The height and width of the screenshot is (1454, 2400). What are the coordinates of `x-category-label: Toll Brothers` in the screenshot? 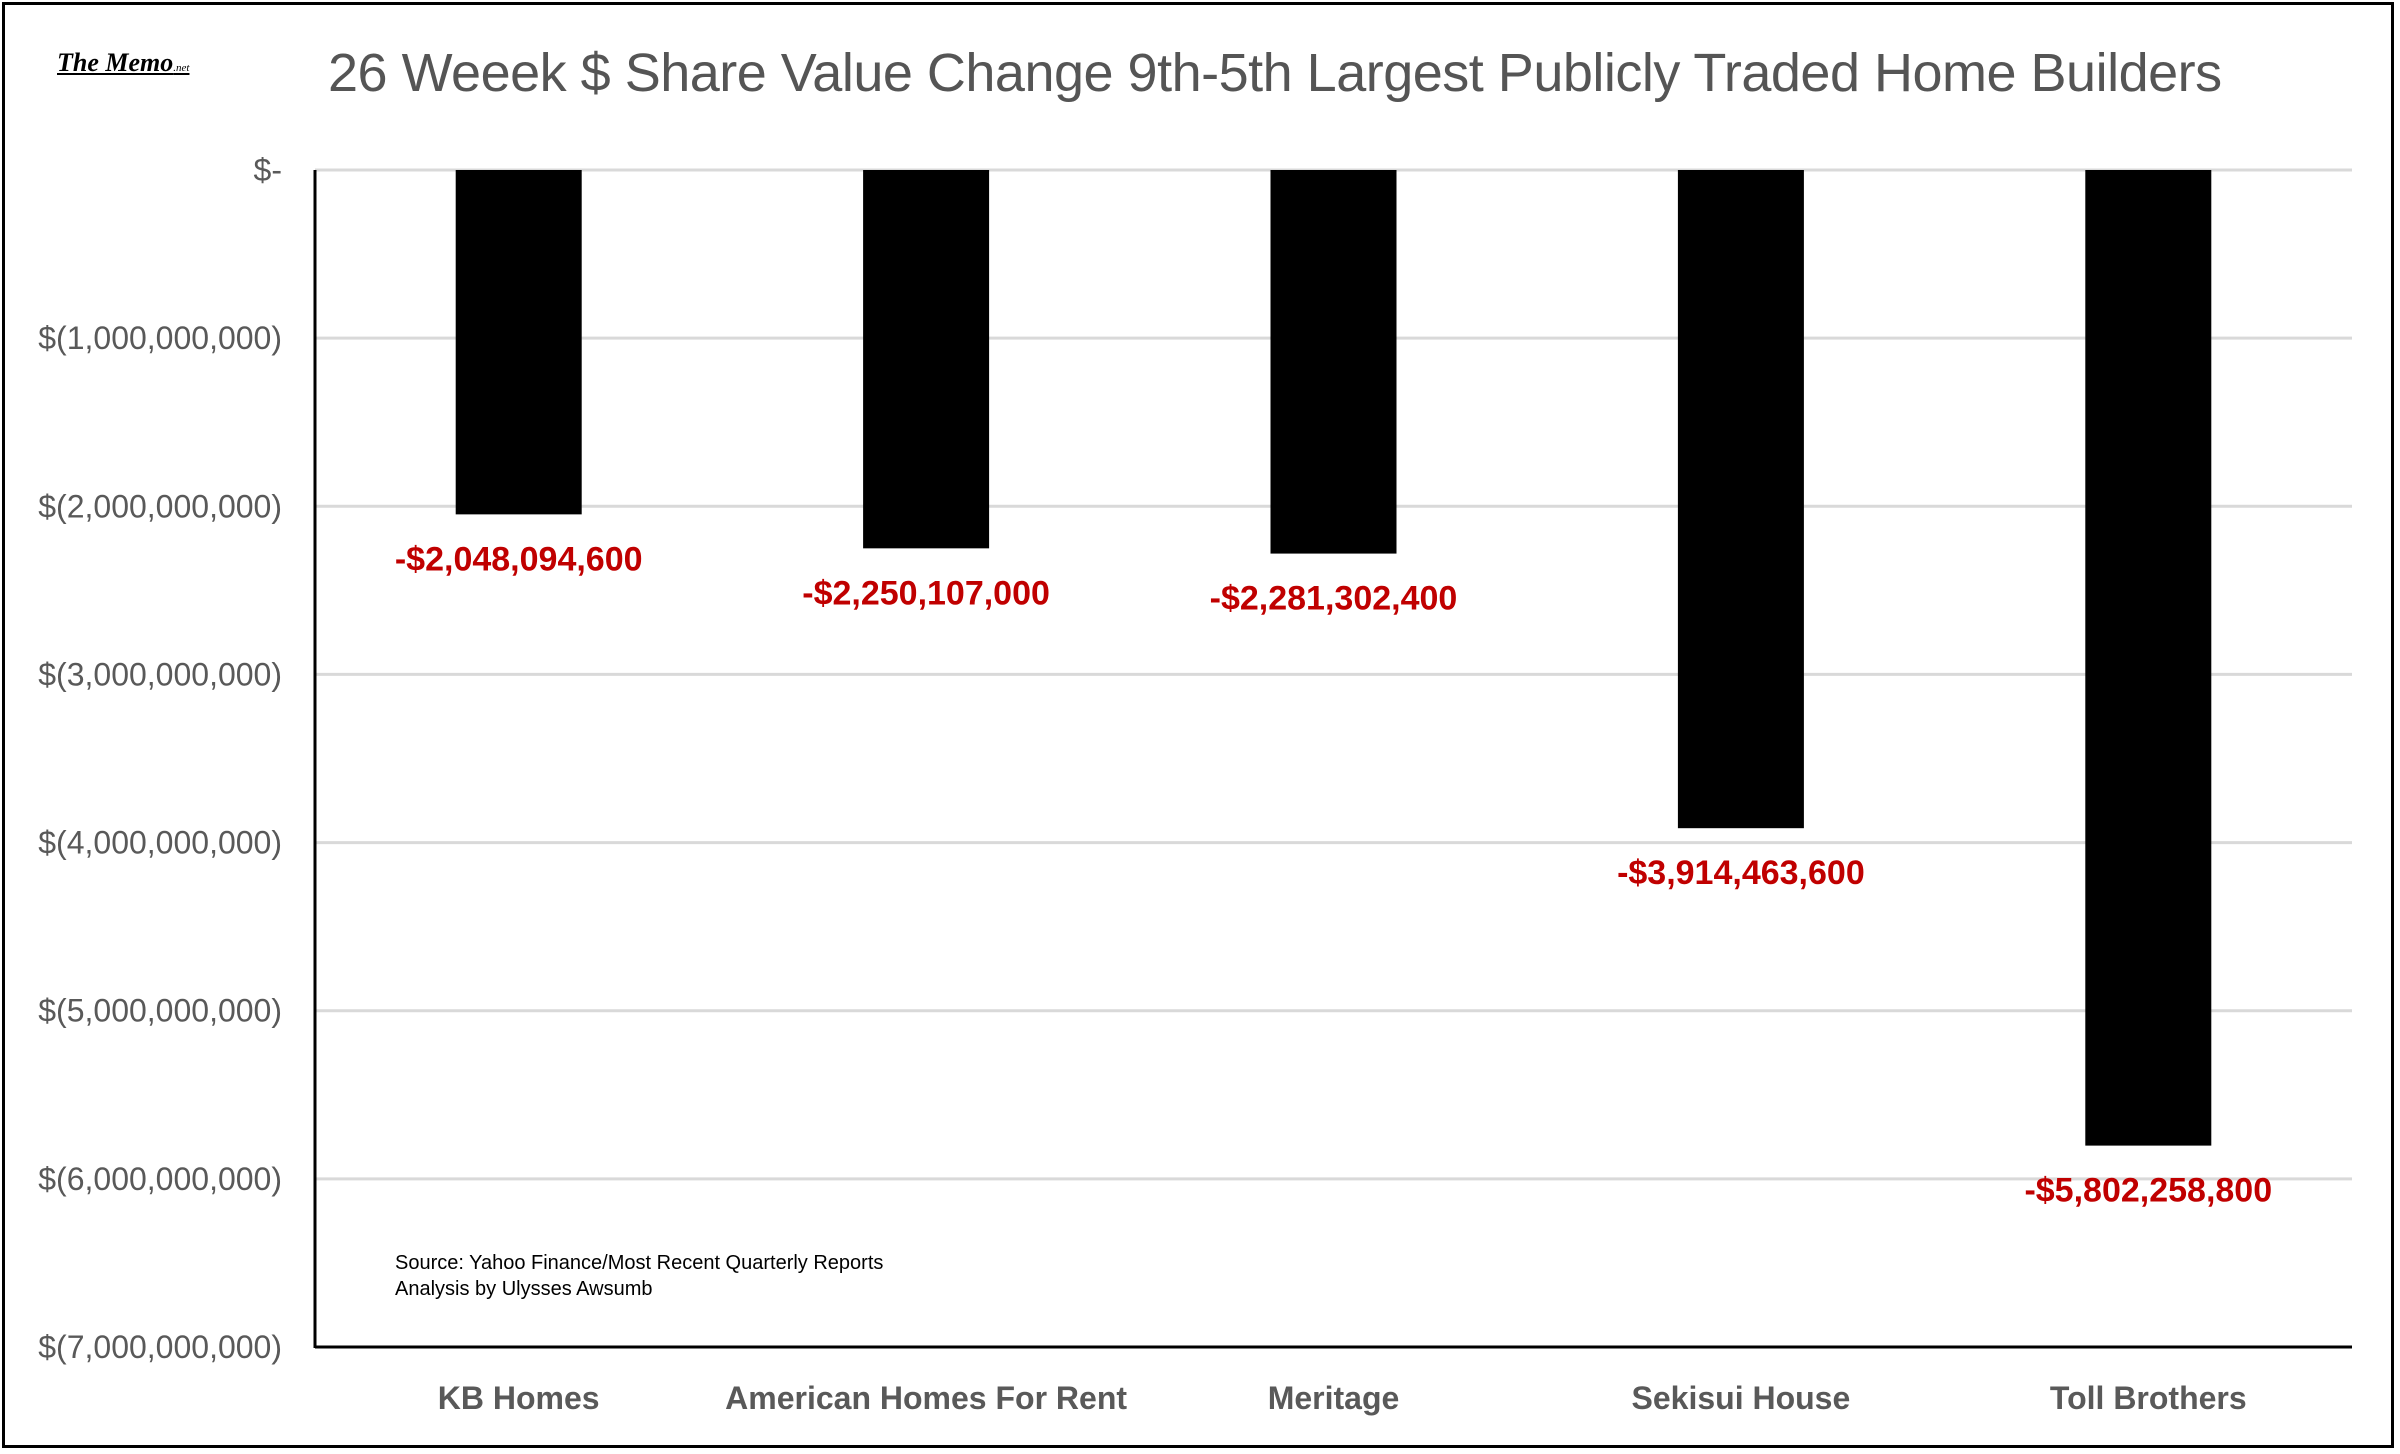 It's located at (2148, 1398).